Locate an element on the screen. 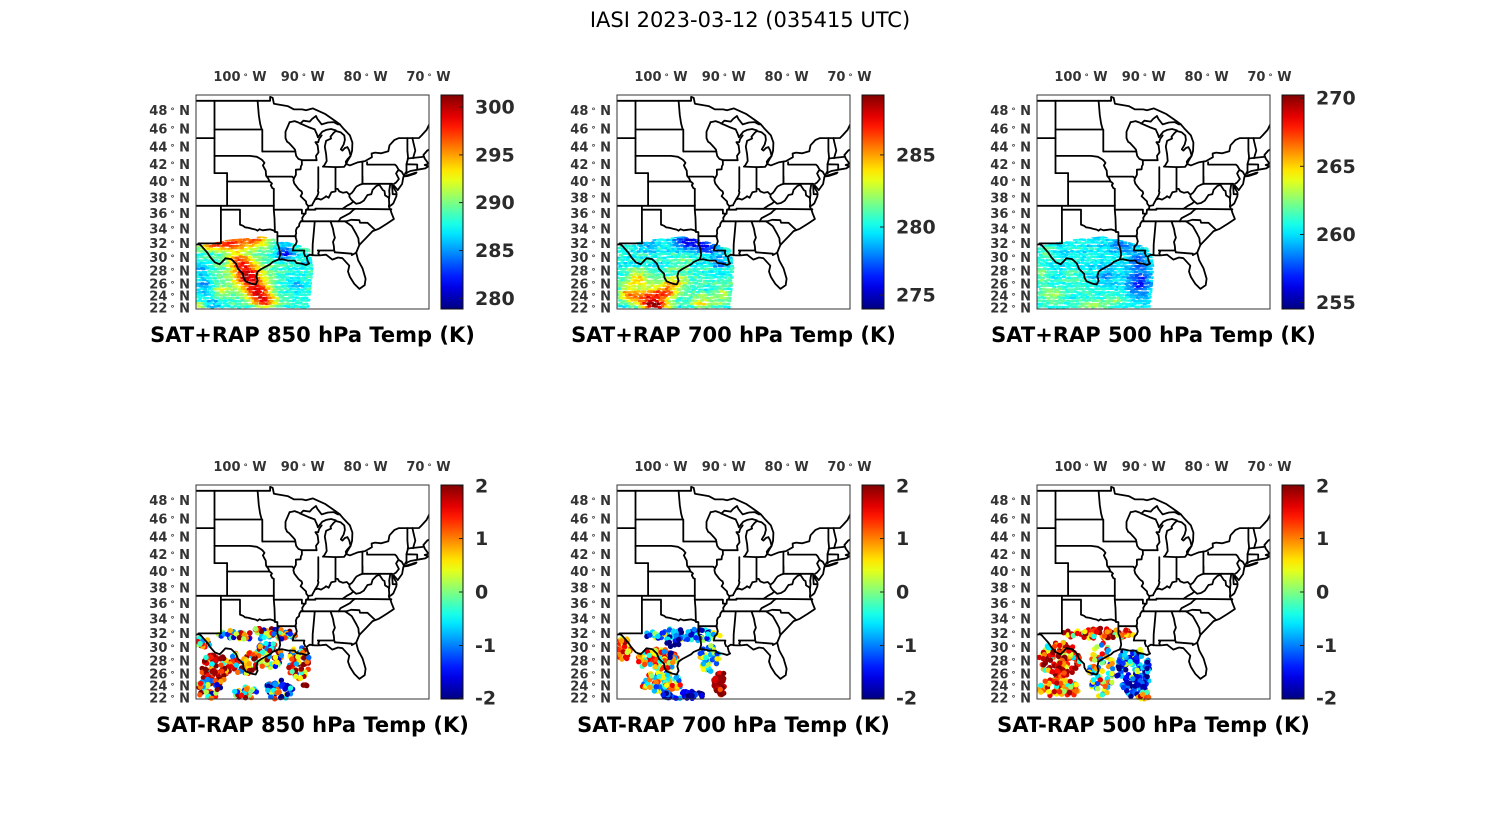 The width and height of the screenshot is (1500, 825). colorbar-tick-label: 290 is located at coordinates (495, 203).